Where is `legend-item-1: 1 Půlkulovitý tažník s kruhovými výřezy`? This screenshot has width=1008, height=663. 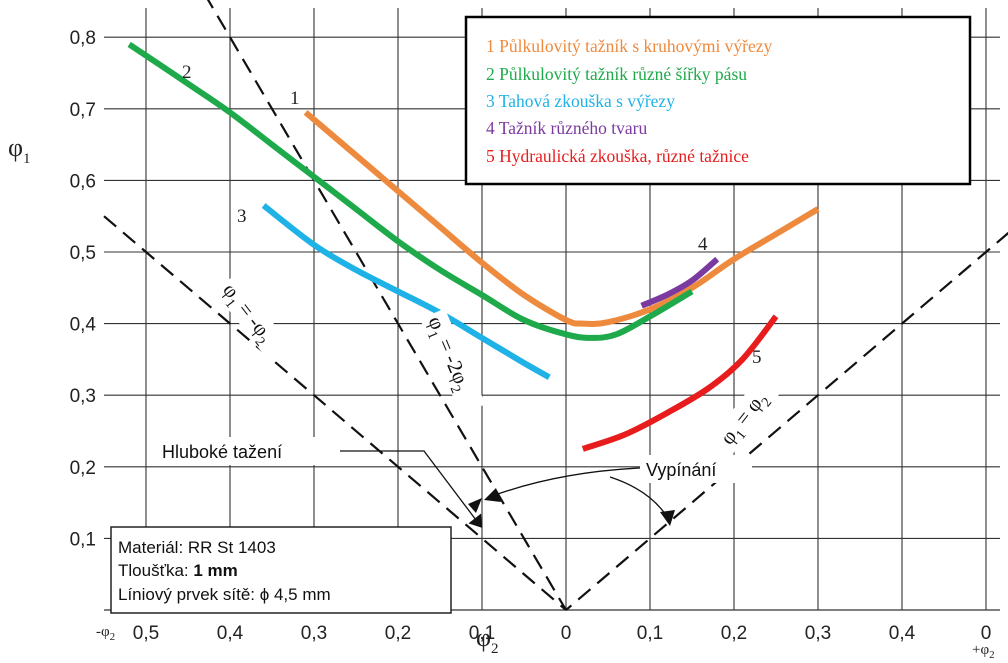 legend-item-1: 1 Půlkulovitý tažník s kruhovými výřezy is located at coordinates (629, 46).